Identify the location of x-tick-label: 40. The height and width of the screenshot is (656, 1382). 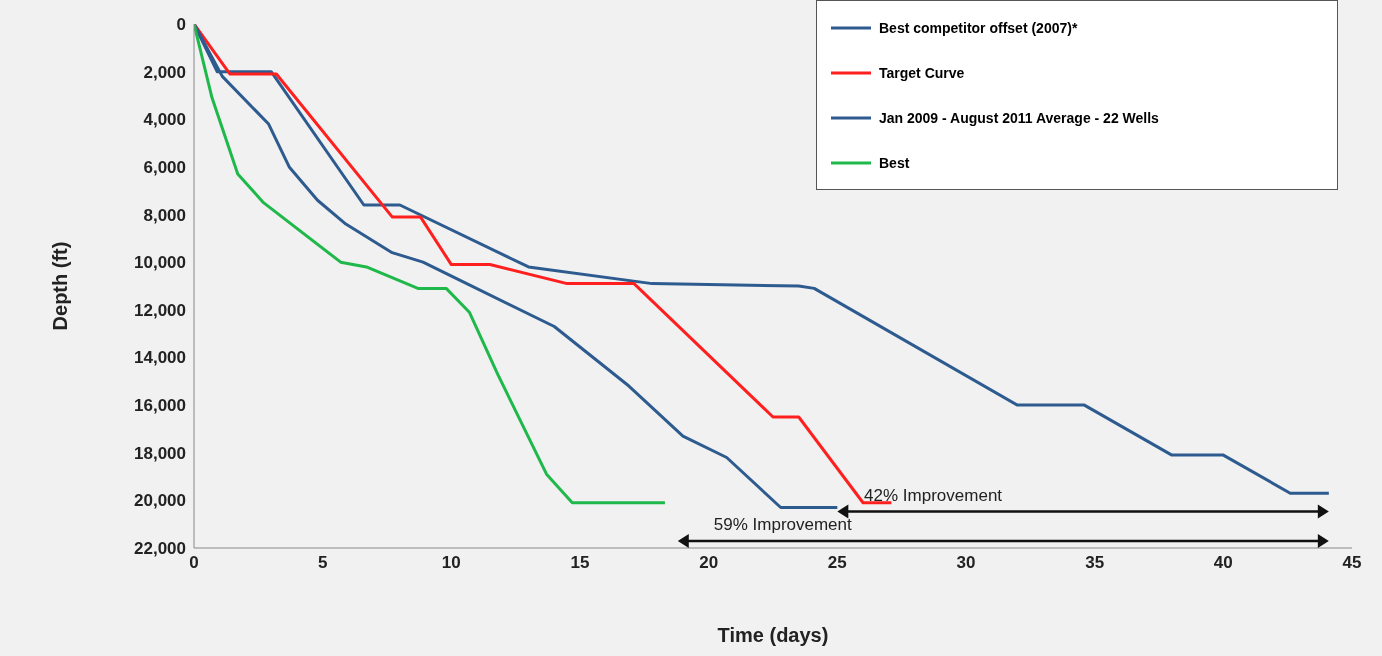
(1223, 563).